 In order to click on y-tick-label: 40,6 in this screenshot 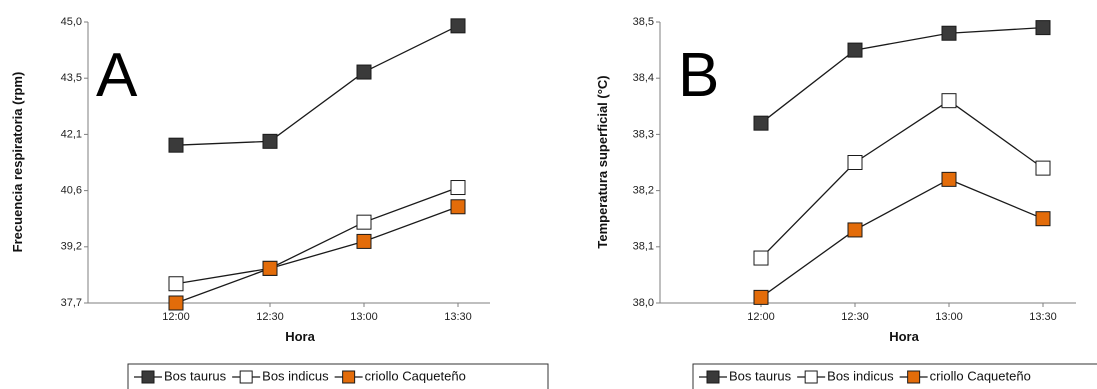, I will do `click(71, 191)`.